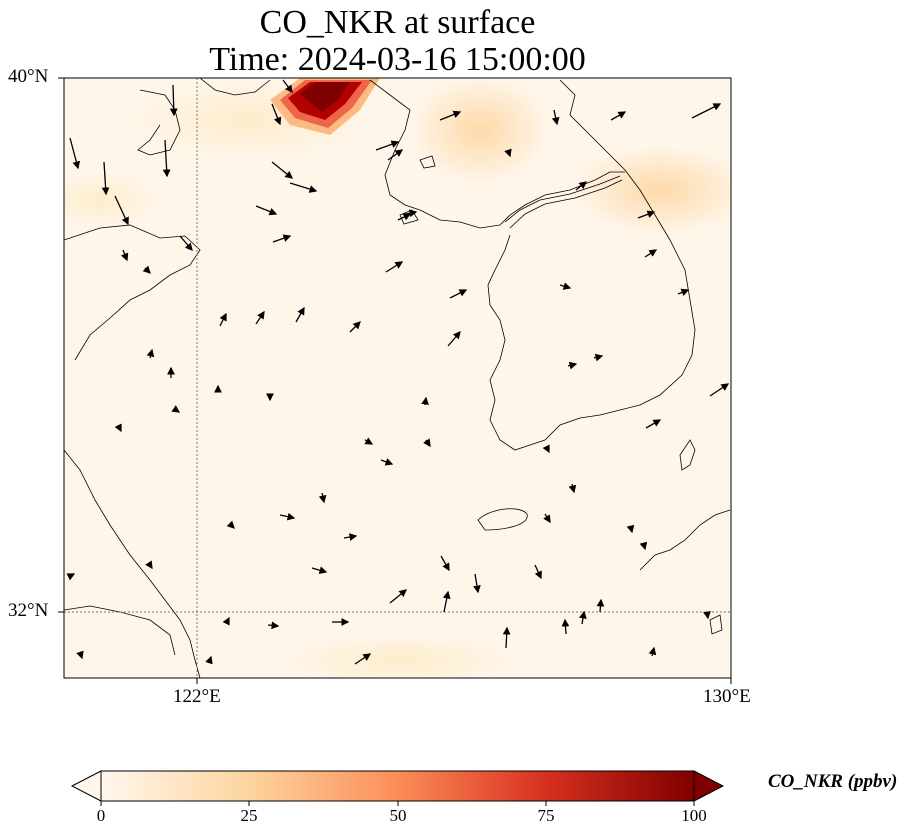 Image resolution: width=920 pixels, height=836 pixels. What do you see at coordinates (397, 788) in the screenshot?
I see `colorbar` at bounding box center [397, 788].